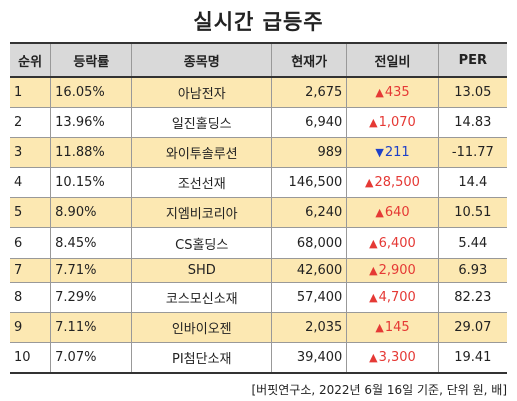 The height and width of the screenshot is (401, 517). I want to click on down-arrow-icon: ▼, so click(379, 153).